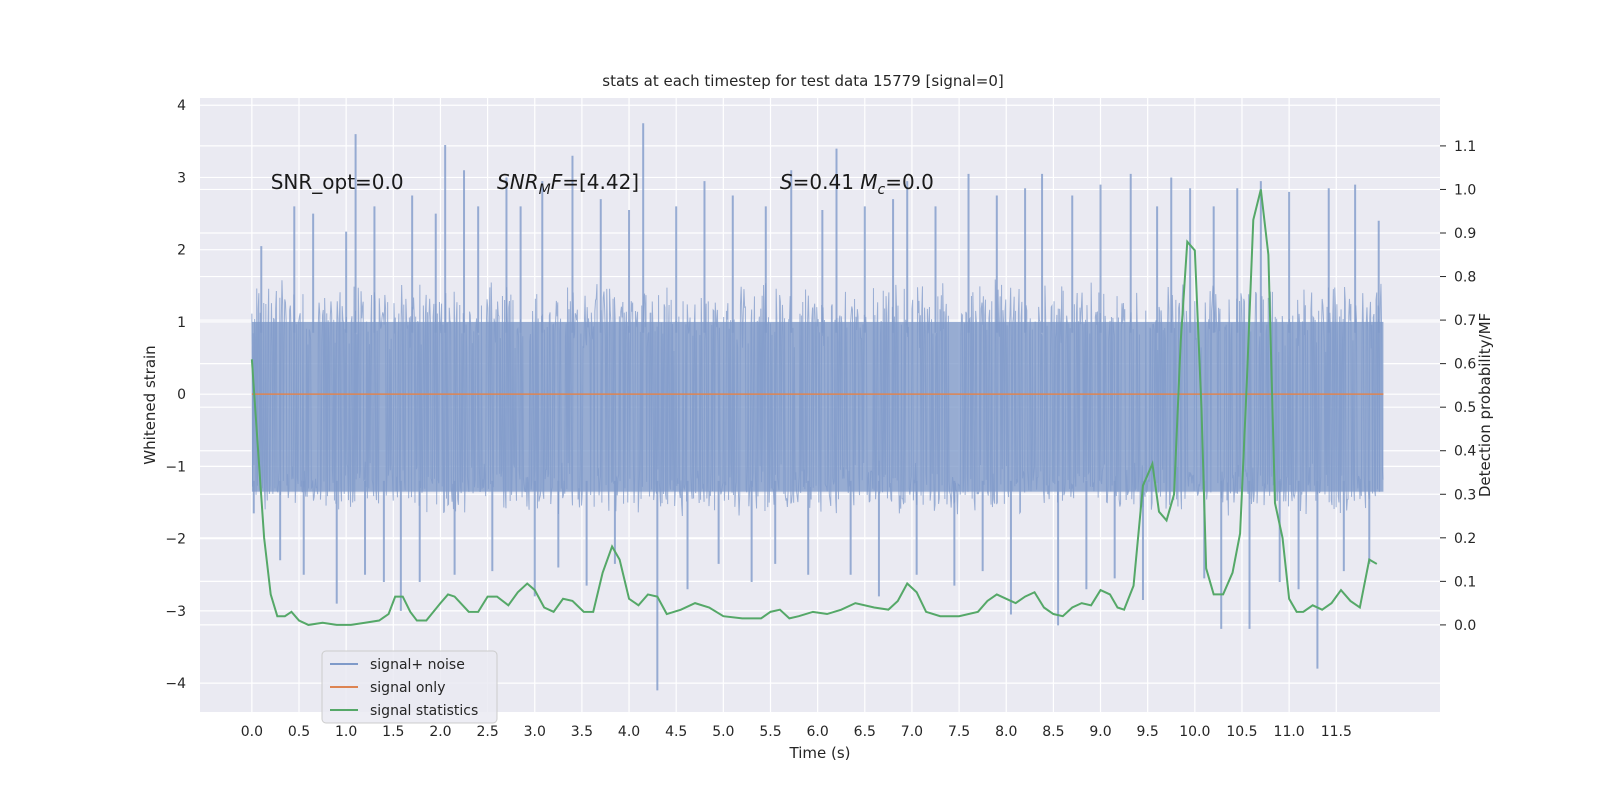  I want to click on y-tick-label: 2, so click(181, 251).